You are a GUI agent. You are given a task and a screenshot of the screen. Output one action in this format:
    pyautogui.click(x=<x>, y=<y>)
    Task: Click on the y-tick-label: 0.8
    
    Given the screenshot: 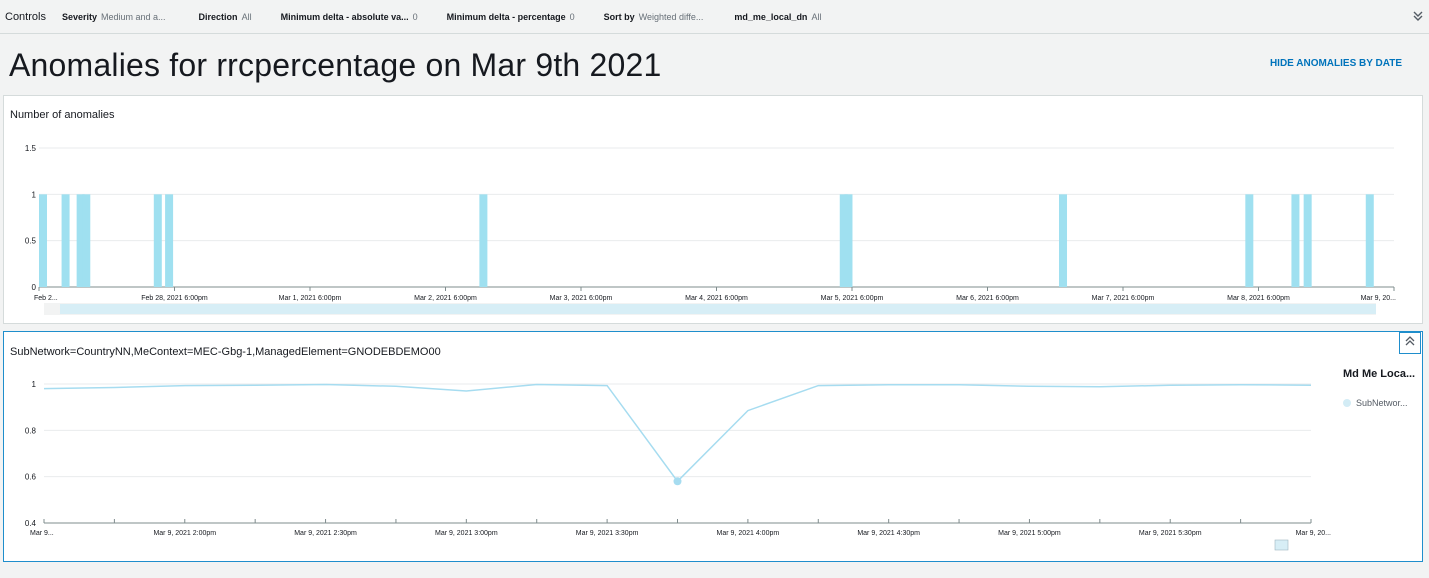 What is the action you would take?
    pyautogui.click(x=31, y=430)
    